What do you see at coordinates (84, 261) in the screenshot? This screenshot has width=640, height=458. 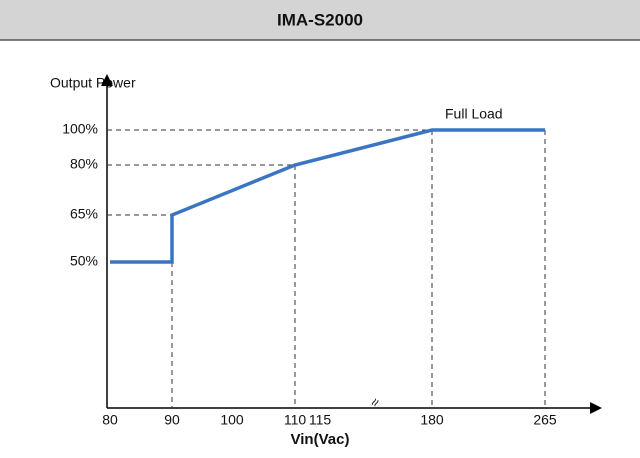 I see `y-tick-label: 50%` at bounding box center [84, 261].